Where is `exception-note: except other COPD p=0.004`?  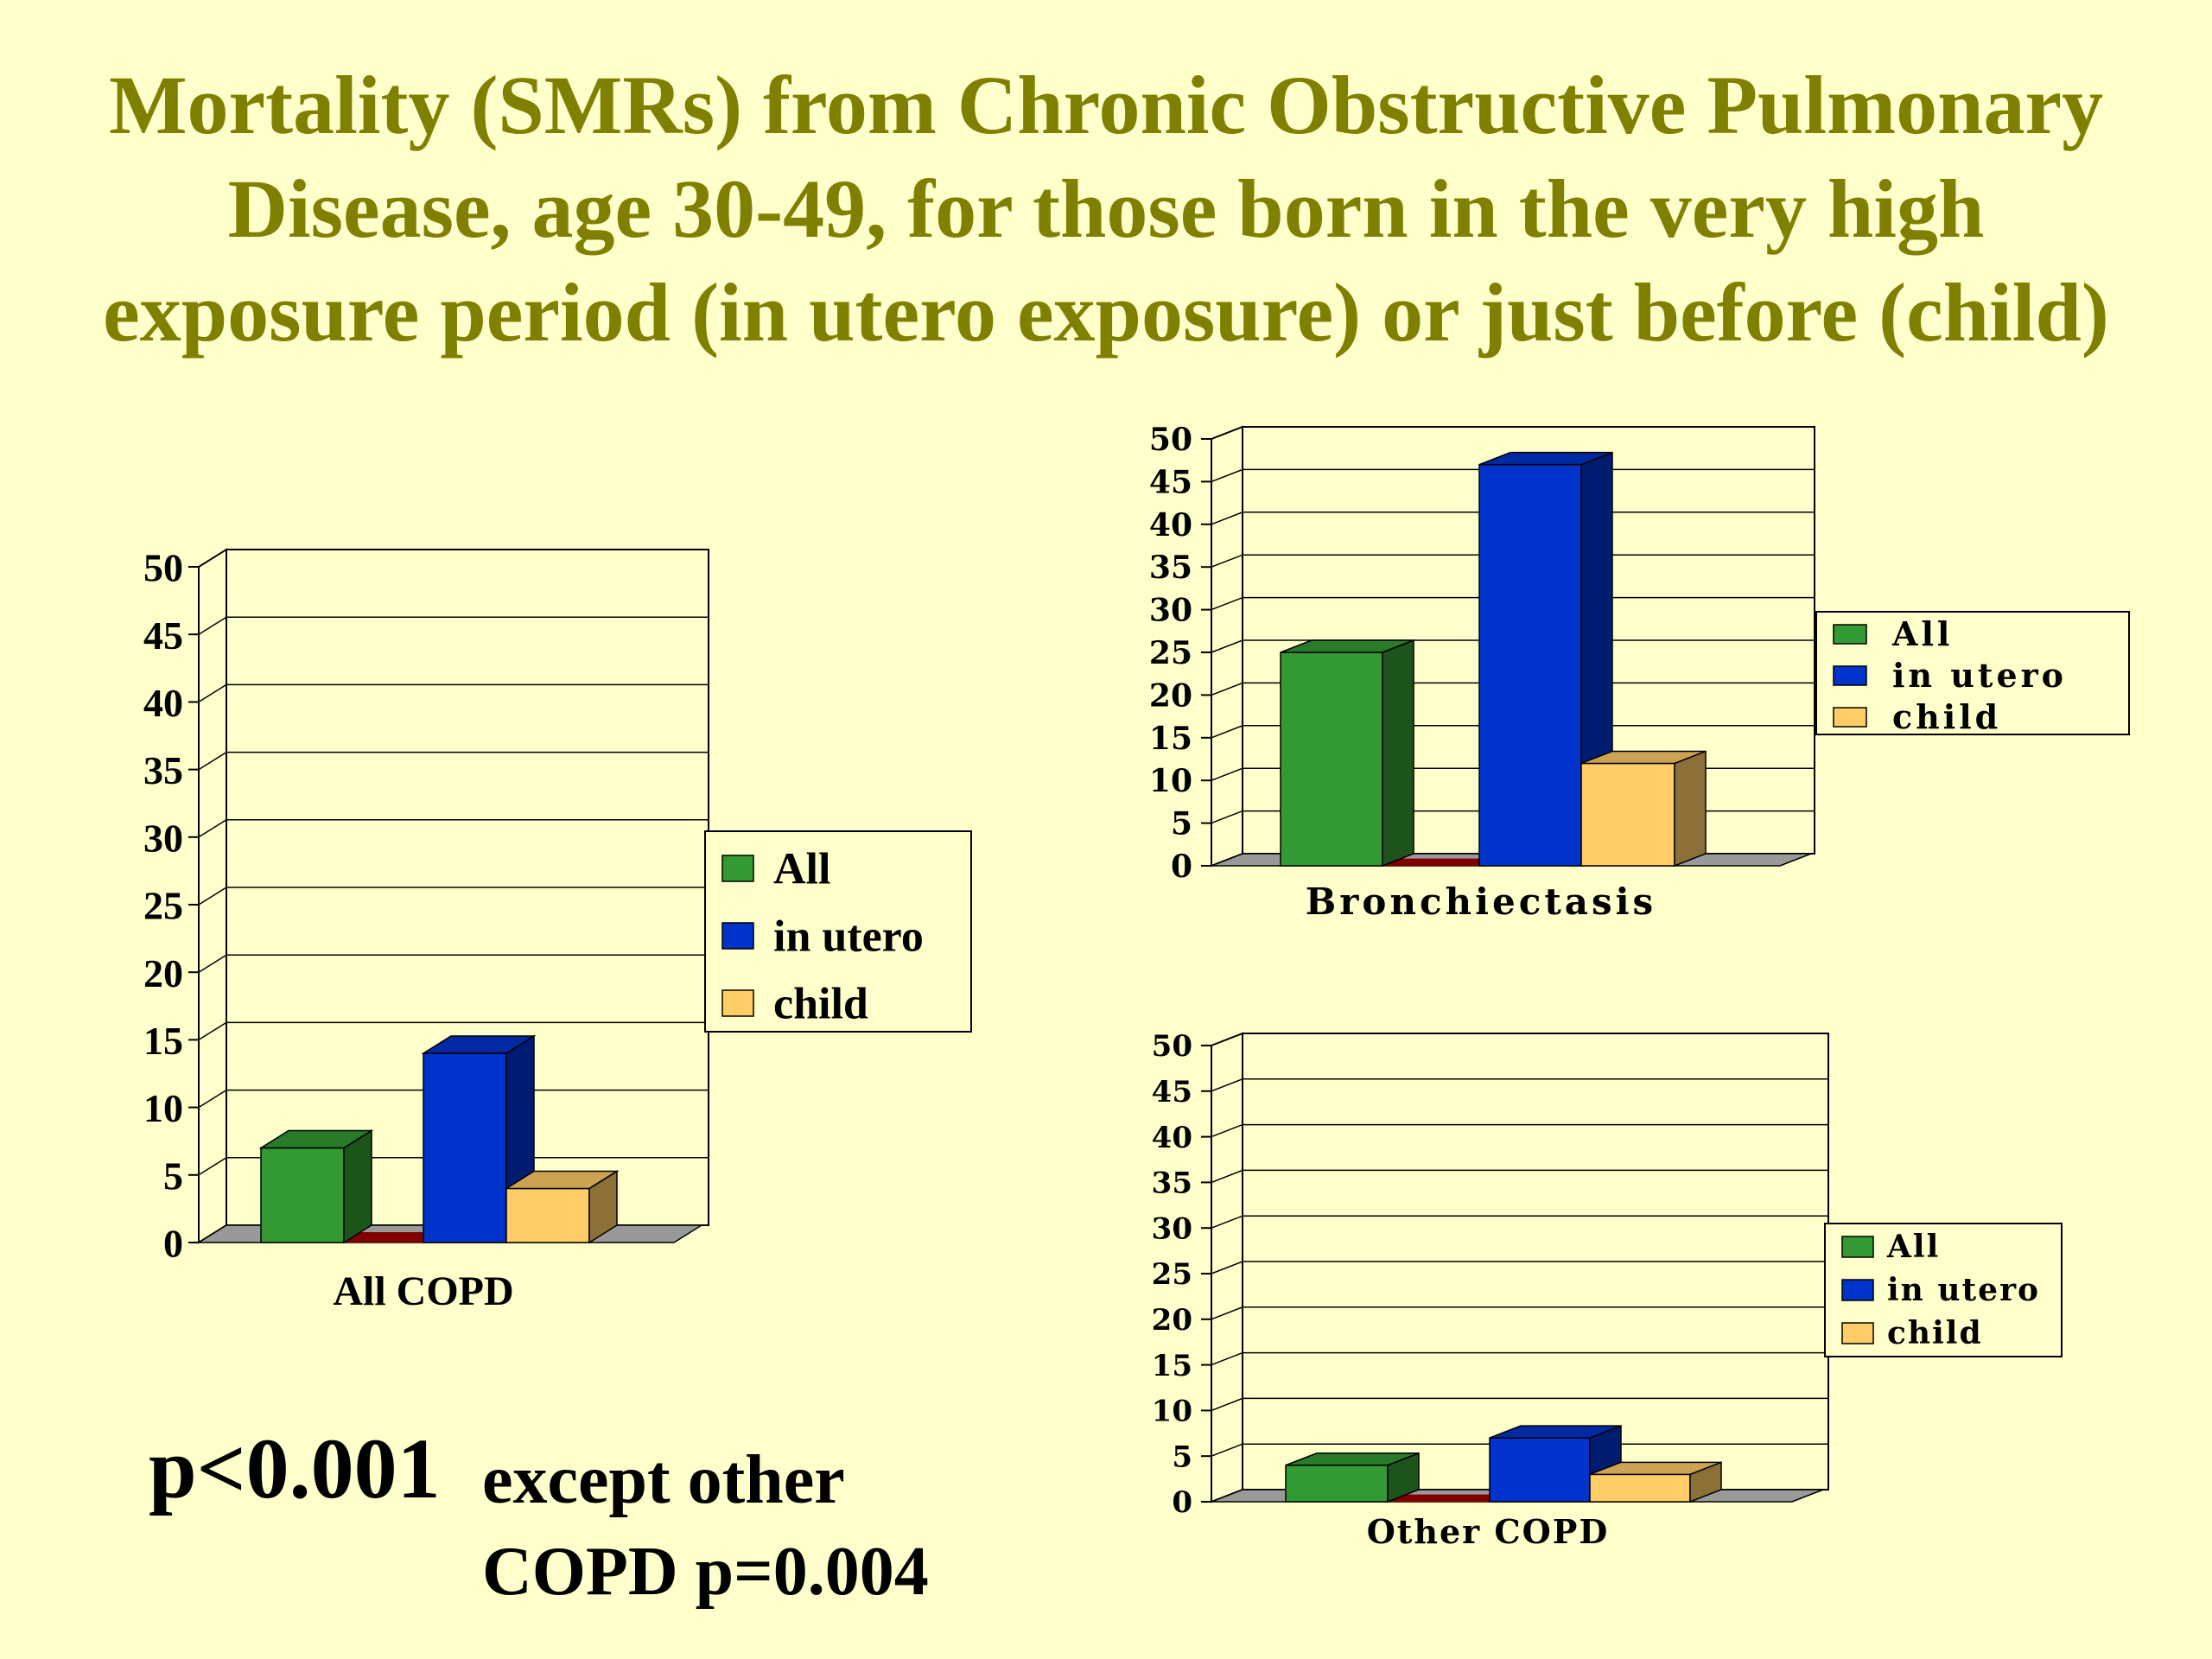 exception-note: except other COPD p=0.004 is located at coordinates (705, 1526).